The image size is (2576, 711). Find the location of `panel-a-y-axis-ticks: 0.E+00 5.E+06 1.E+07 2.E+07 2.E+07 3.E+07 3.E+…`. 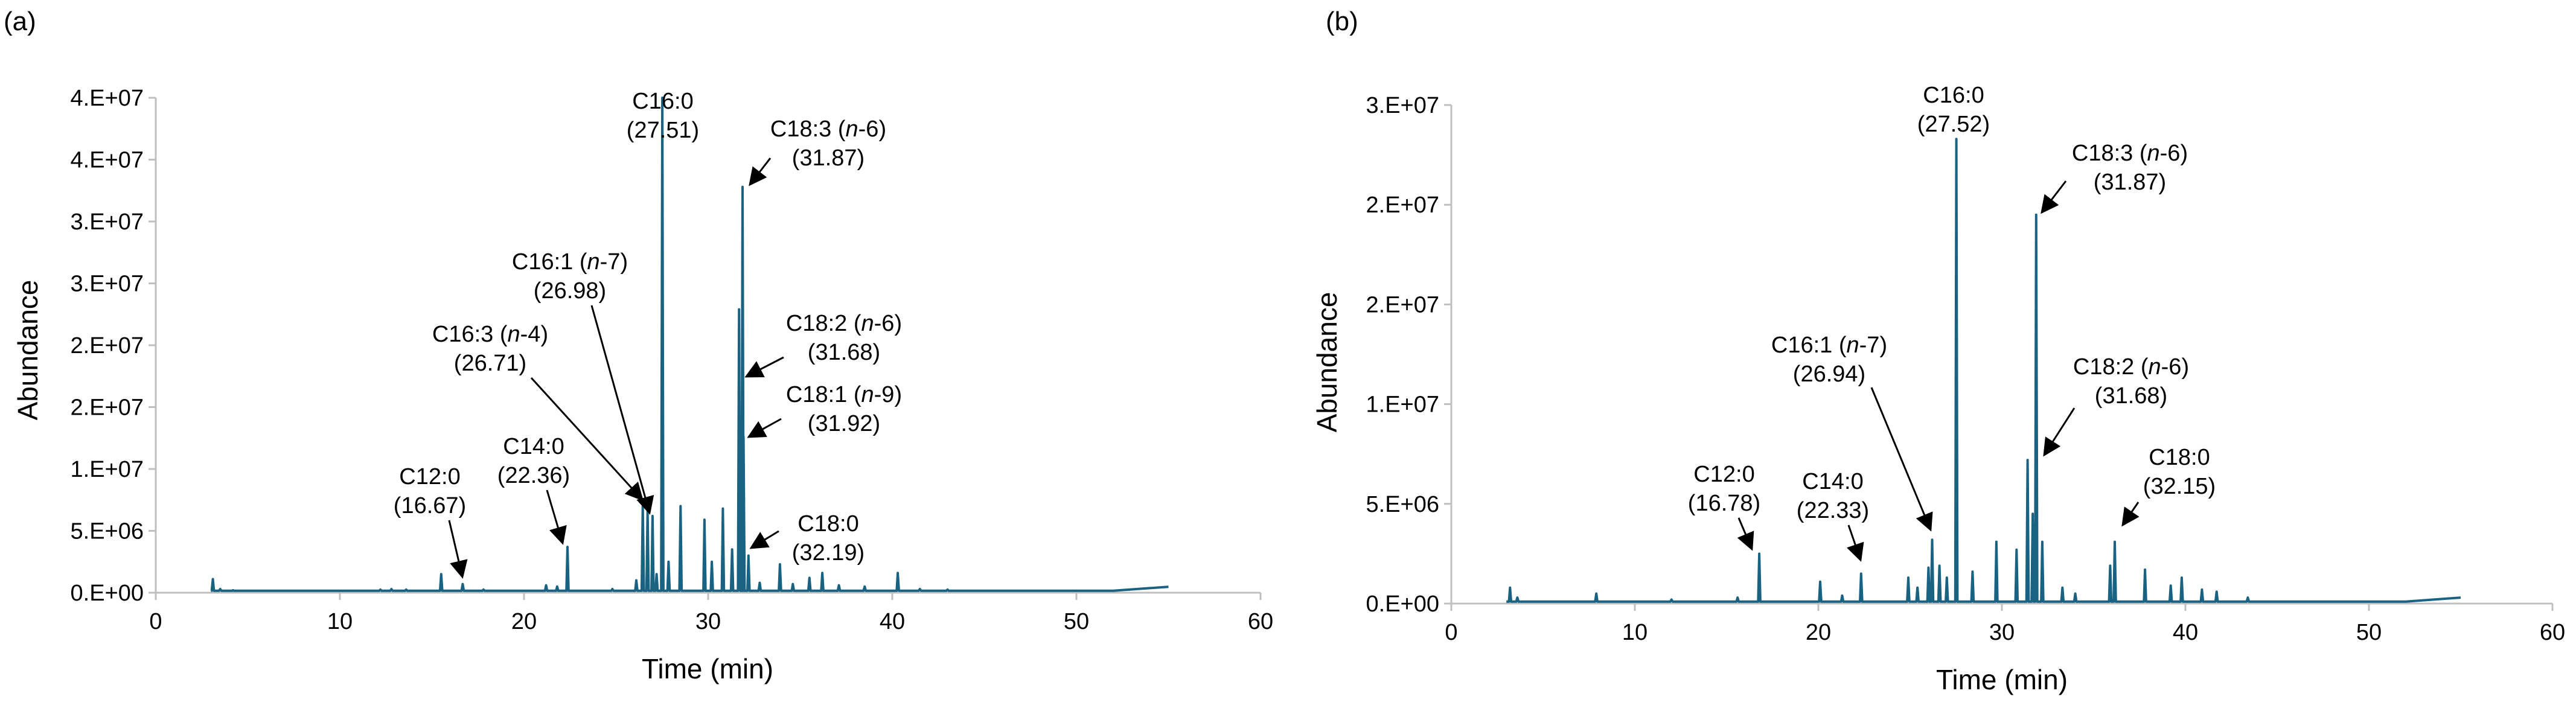

panel-a-y-axis-ticks: 0.E+00 5.E+06 1.E+07 2.E+07 2.E+07 3.E+07 3.E+… is located at coordinates (113, 346).